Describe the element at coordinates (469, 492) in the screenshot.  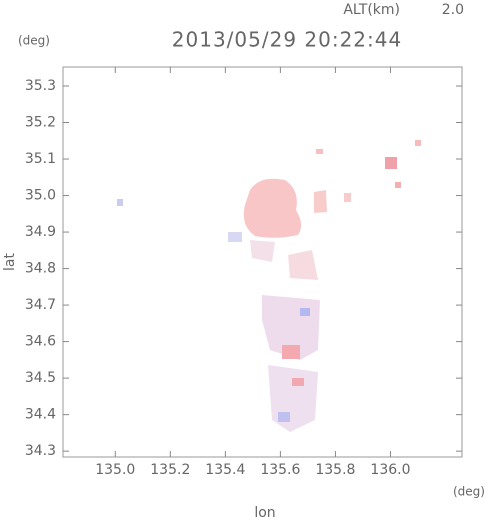
I see `x-unit: (deg)` at that location.